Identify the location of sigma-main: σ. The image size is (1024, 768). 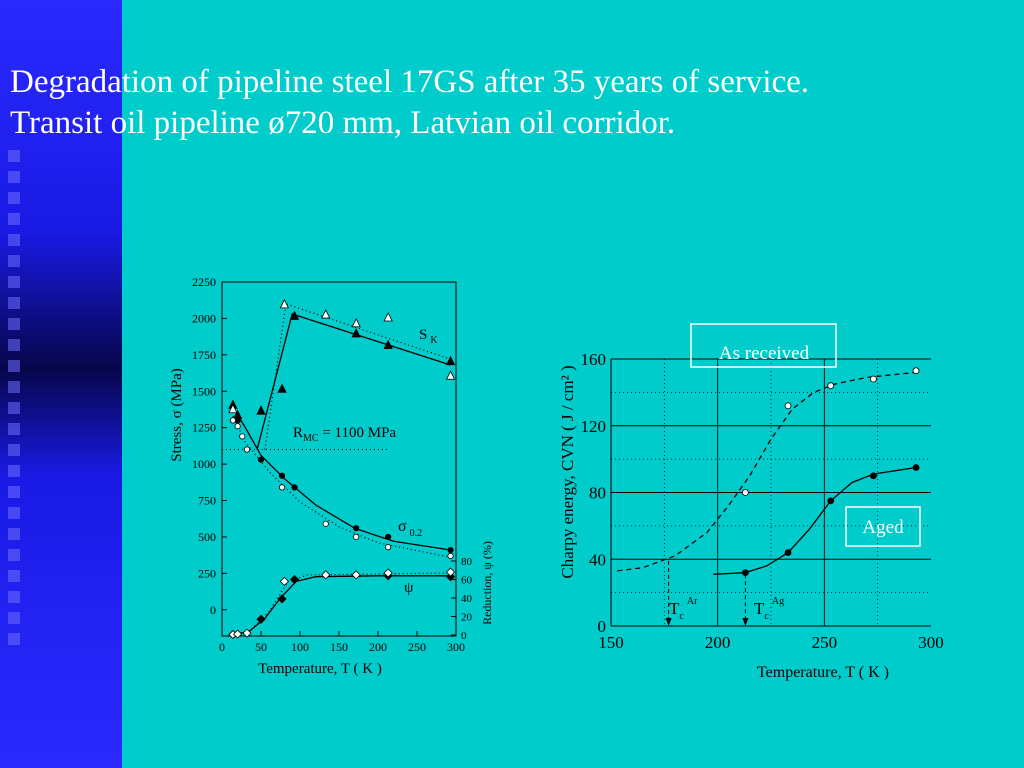
(402, 526).